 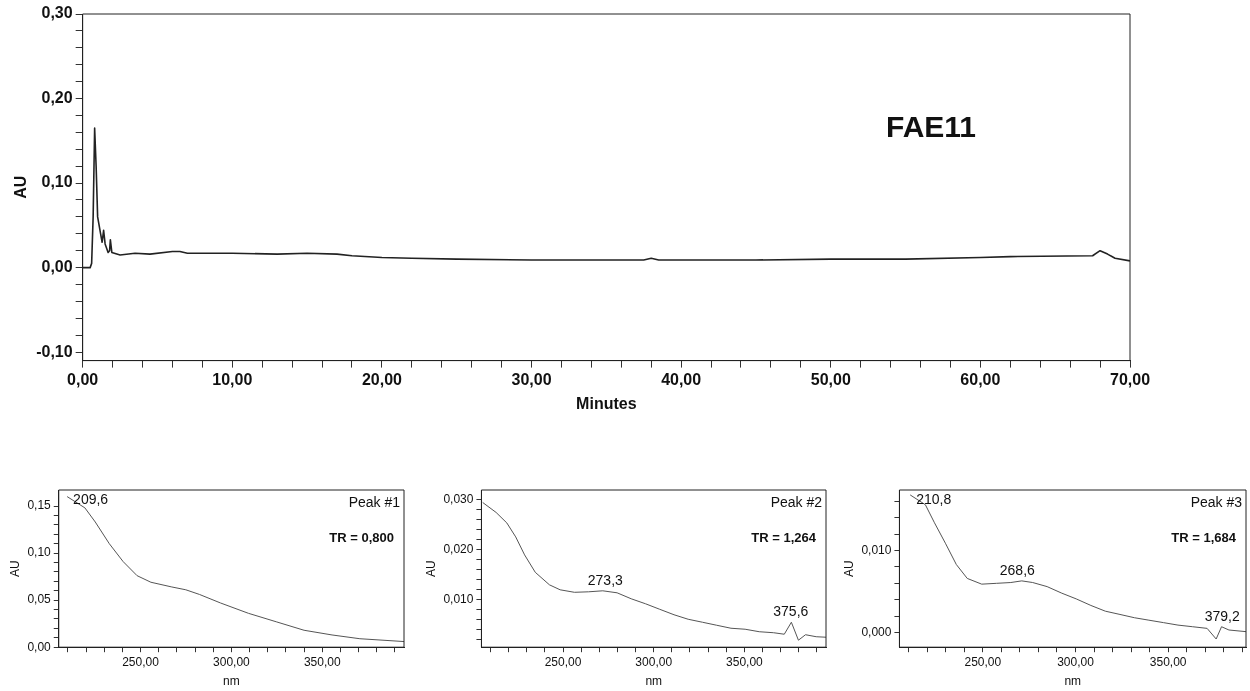 I want to click on y-tick-label: 0,030, so click(x=458, y=499).